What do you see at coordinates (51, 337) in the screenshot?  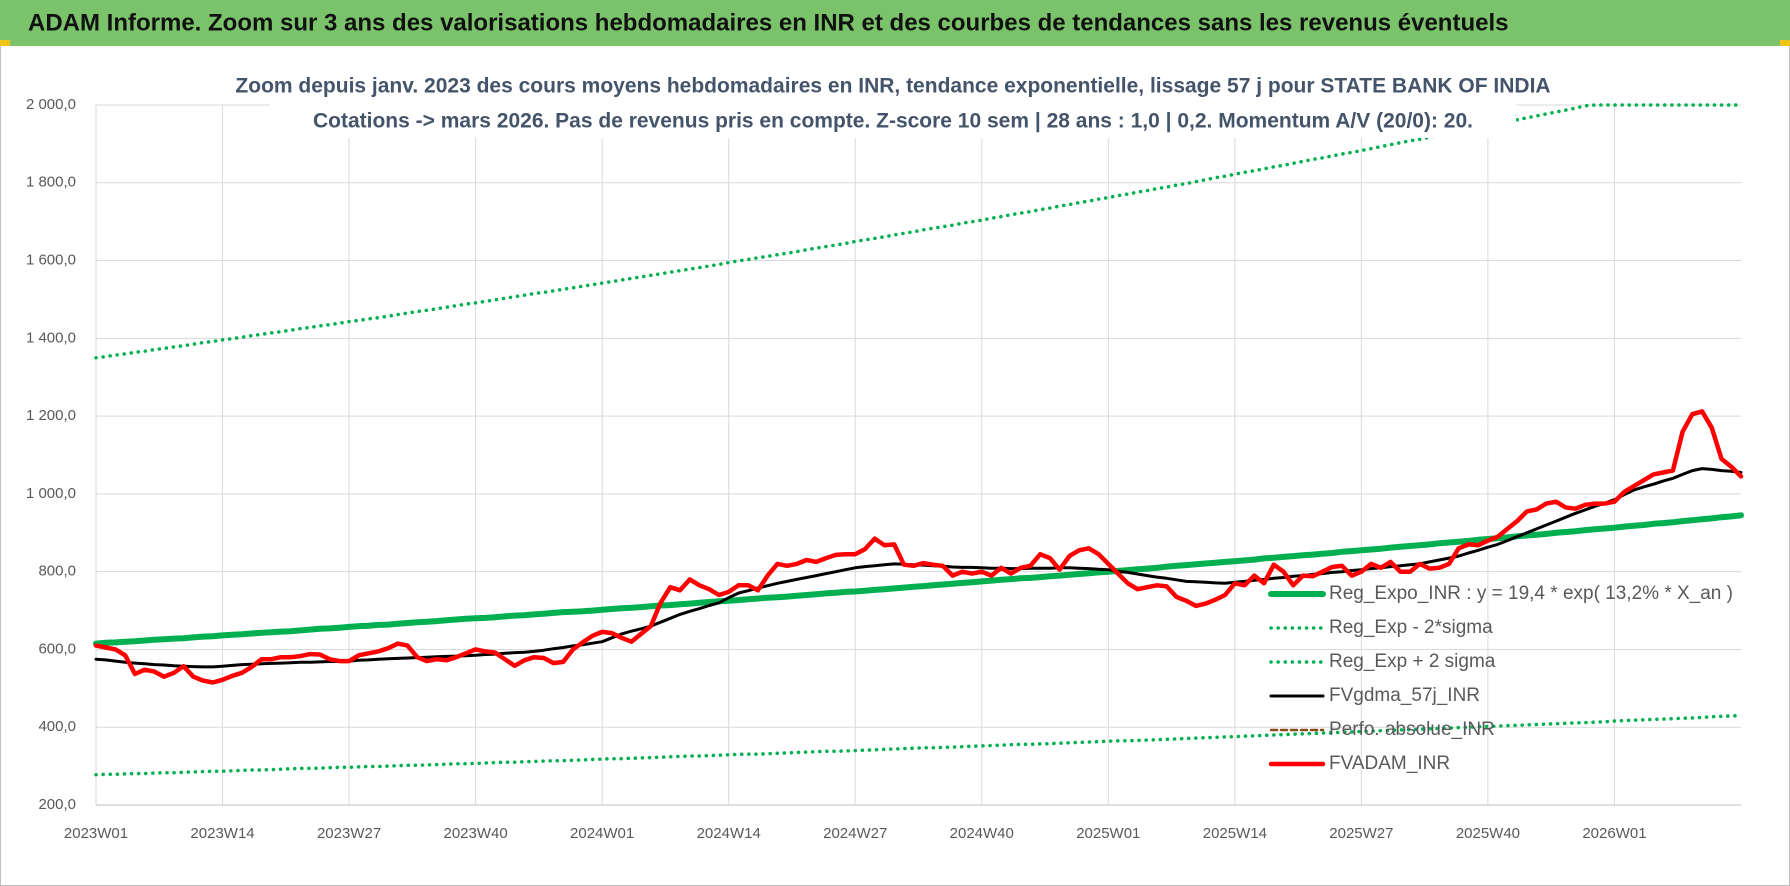 I see `y-tick-label: 1 400,0` at bounding box center [51, 337].